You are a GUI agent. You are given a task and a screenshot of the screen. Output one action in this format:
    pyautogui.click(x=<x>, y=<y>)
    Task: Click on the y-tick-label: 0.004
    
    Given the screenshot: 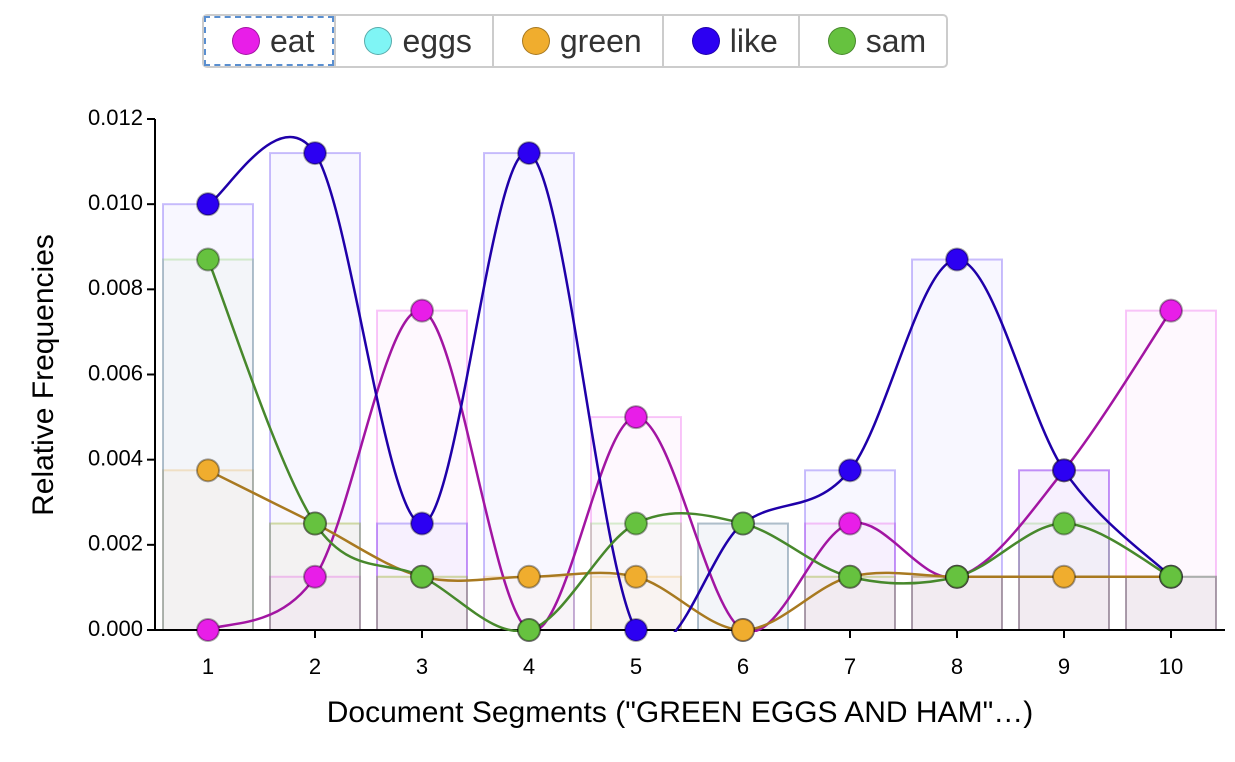 What is the action you would take?
    pyautogui.click(x=115, y=457)
    